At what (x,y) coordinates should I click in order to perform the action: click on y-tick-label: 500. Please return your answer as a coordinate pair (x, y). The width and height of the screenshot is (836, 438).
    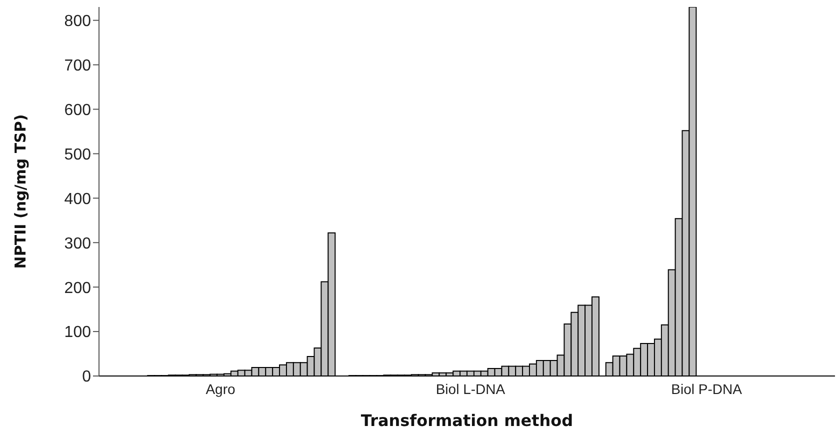
    Looking at the image, I should click on (78, 155).